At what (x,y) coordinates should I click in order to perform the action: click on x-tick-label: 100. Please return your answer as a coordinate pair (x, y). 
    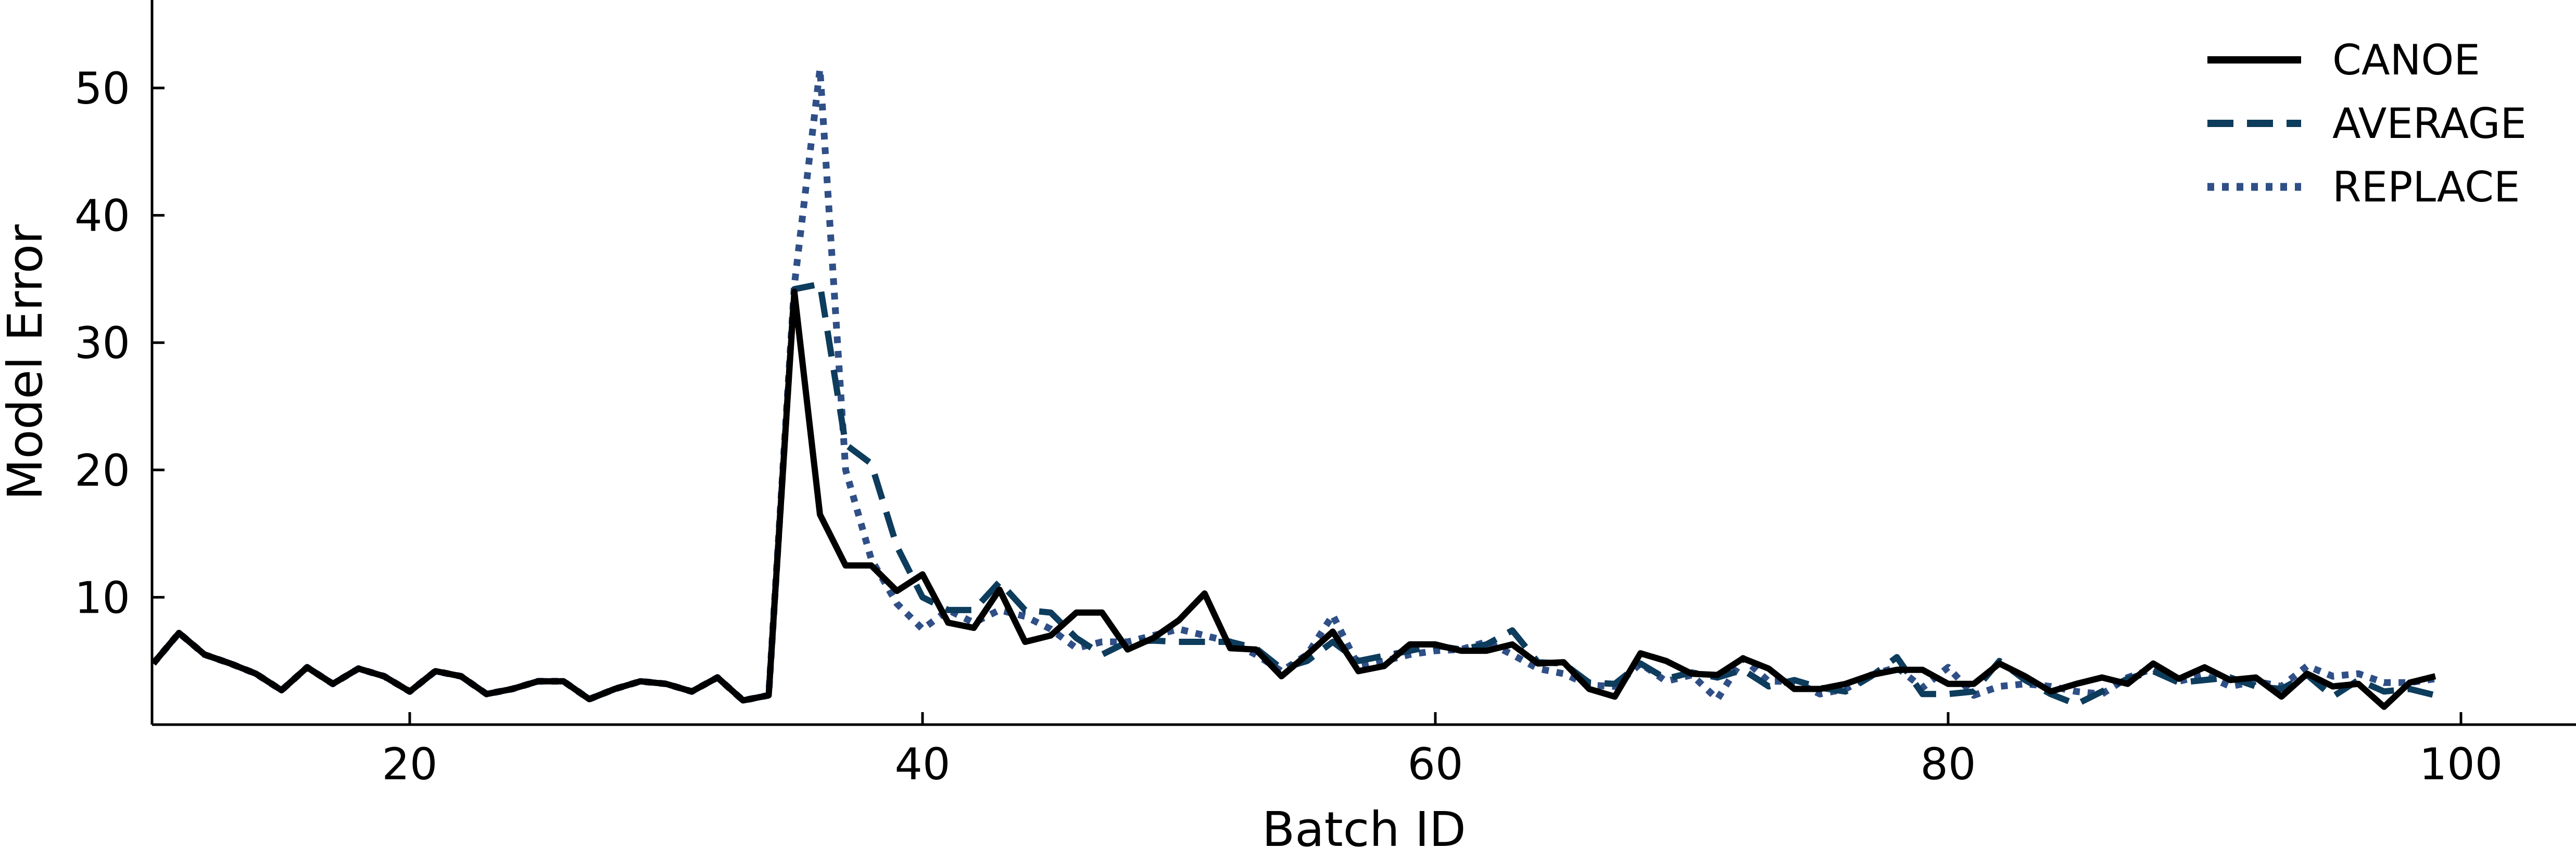
    Looking at the image, I should click on (2461, 764).